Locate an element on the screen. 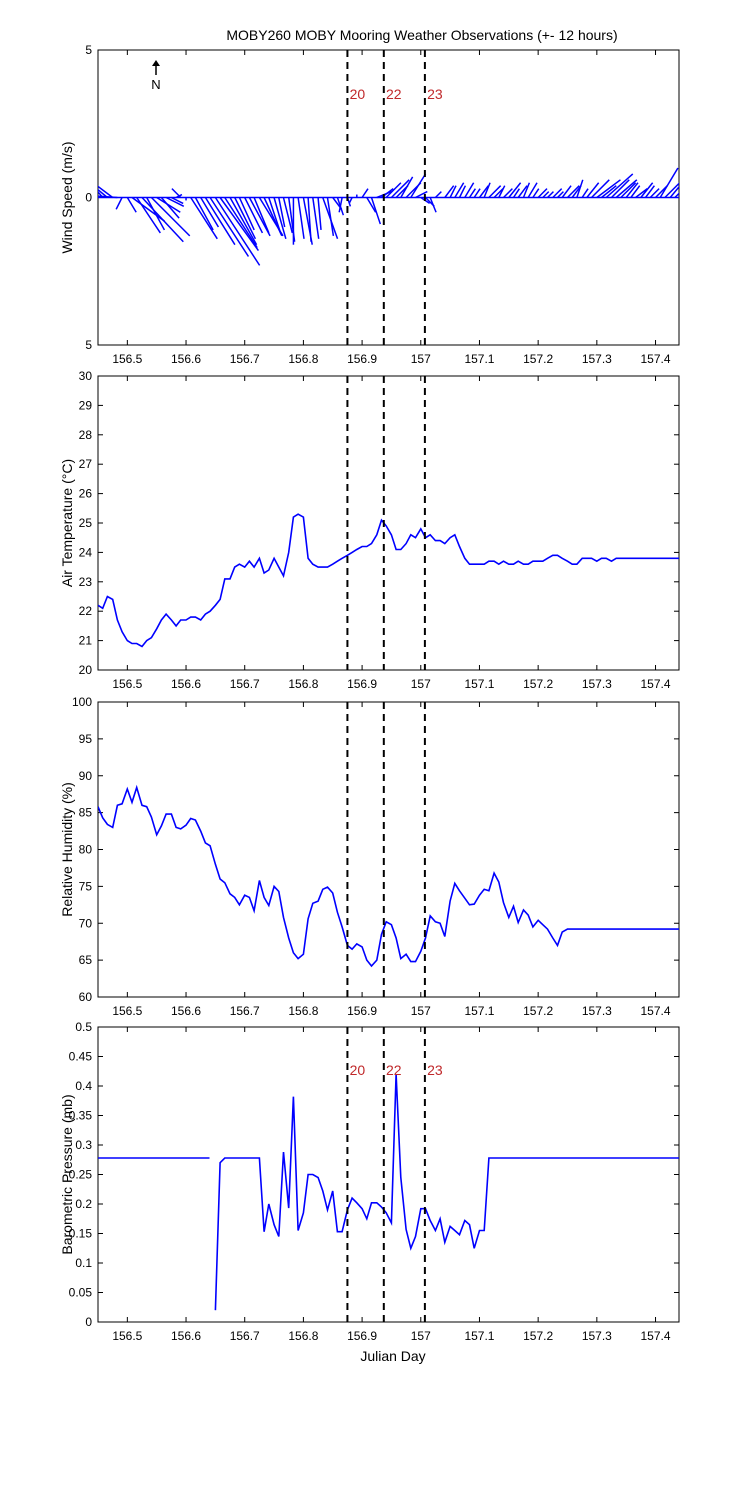 This screenshot has height=1500, width=750. y-axis-label: Relative Humidity (%) is located at coordinates (67, 849).